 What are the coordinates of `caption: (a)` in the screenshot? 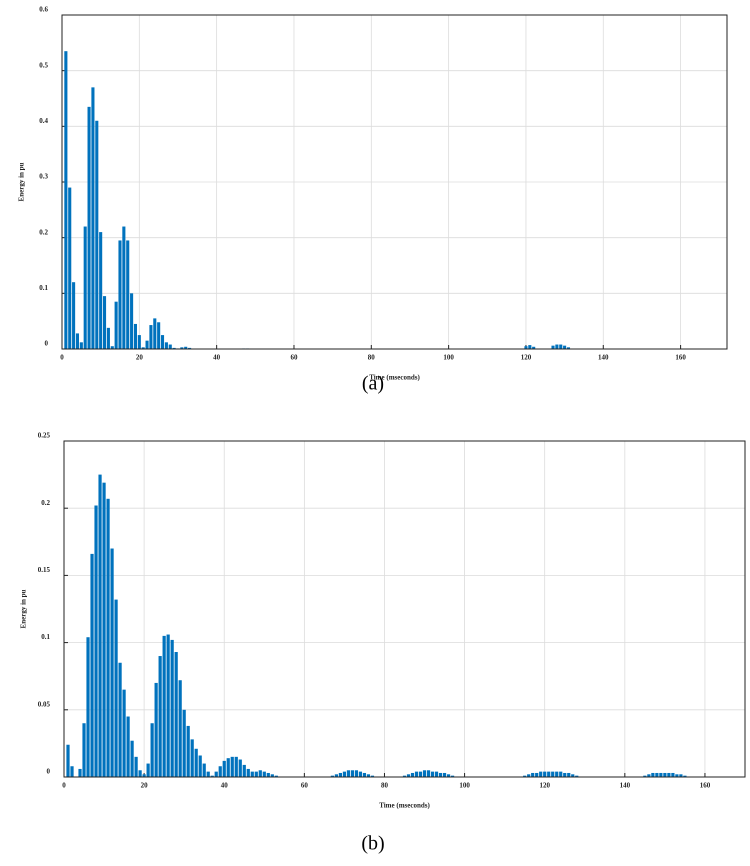 It's located at (373, 384).